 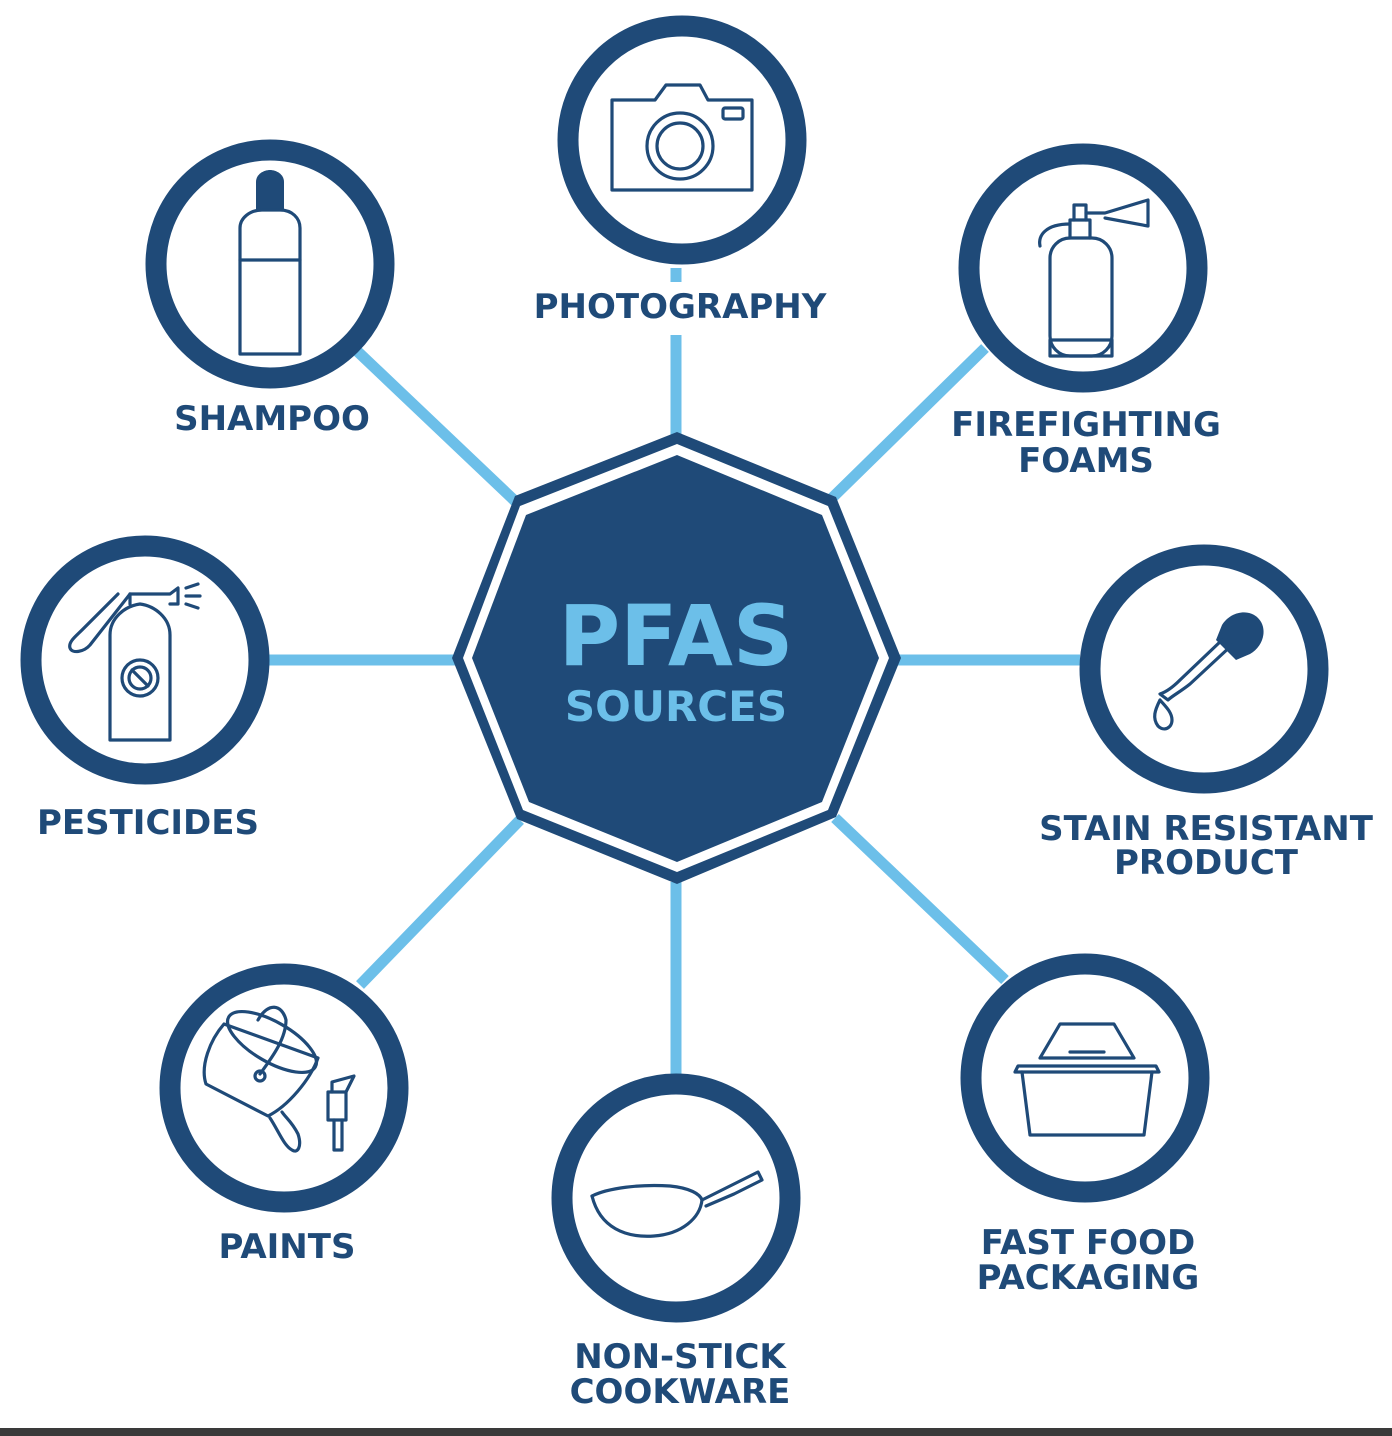 I want to click on source-label: PESTICIDES, so click(x=148, y=823).